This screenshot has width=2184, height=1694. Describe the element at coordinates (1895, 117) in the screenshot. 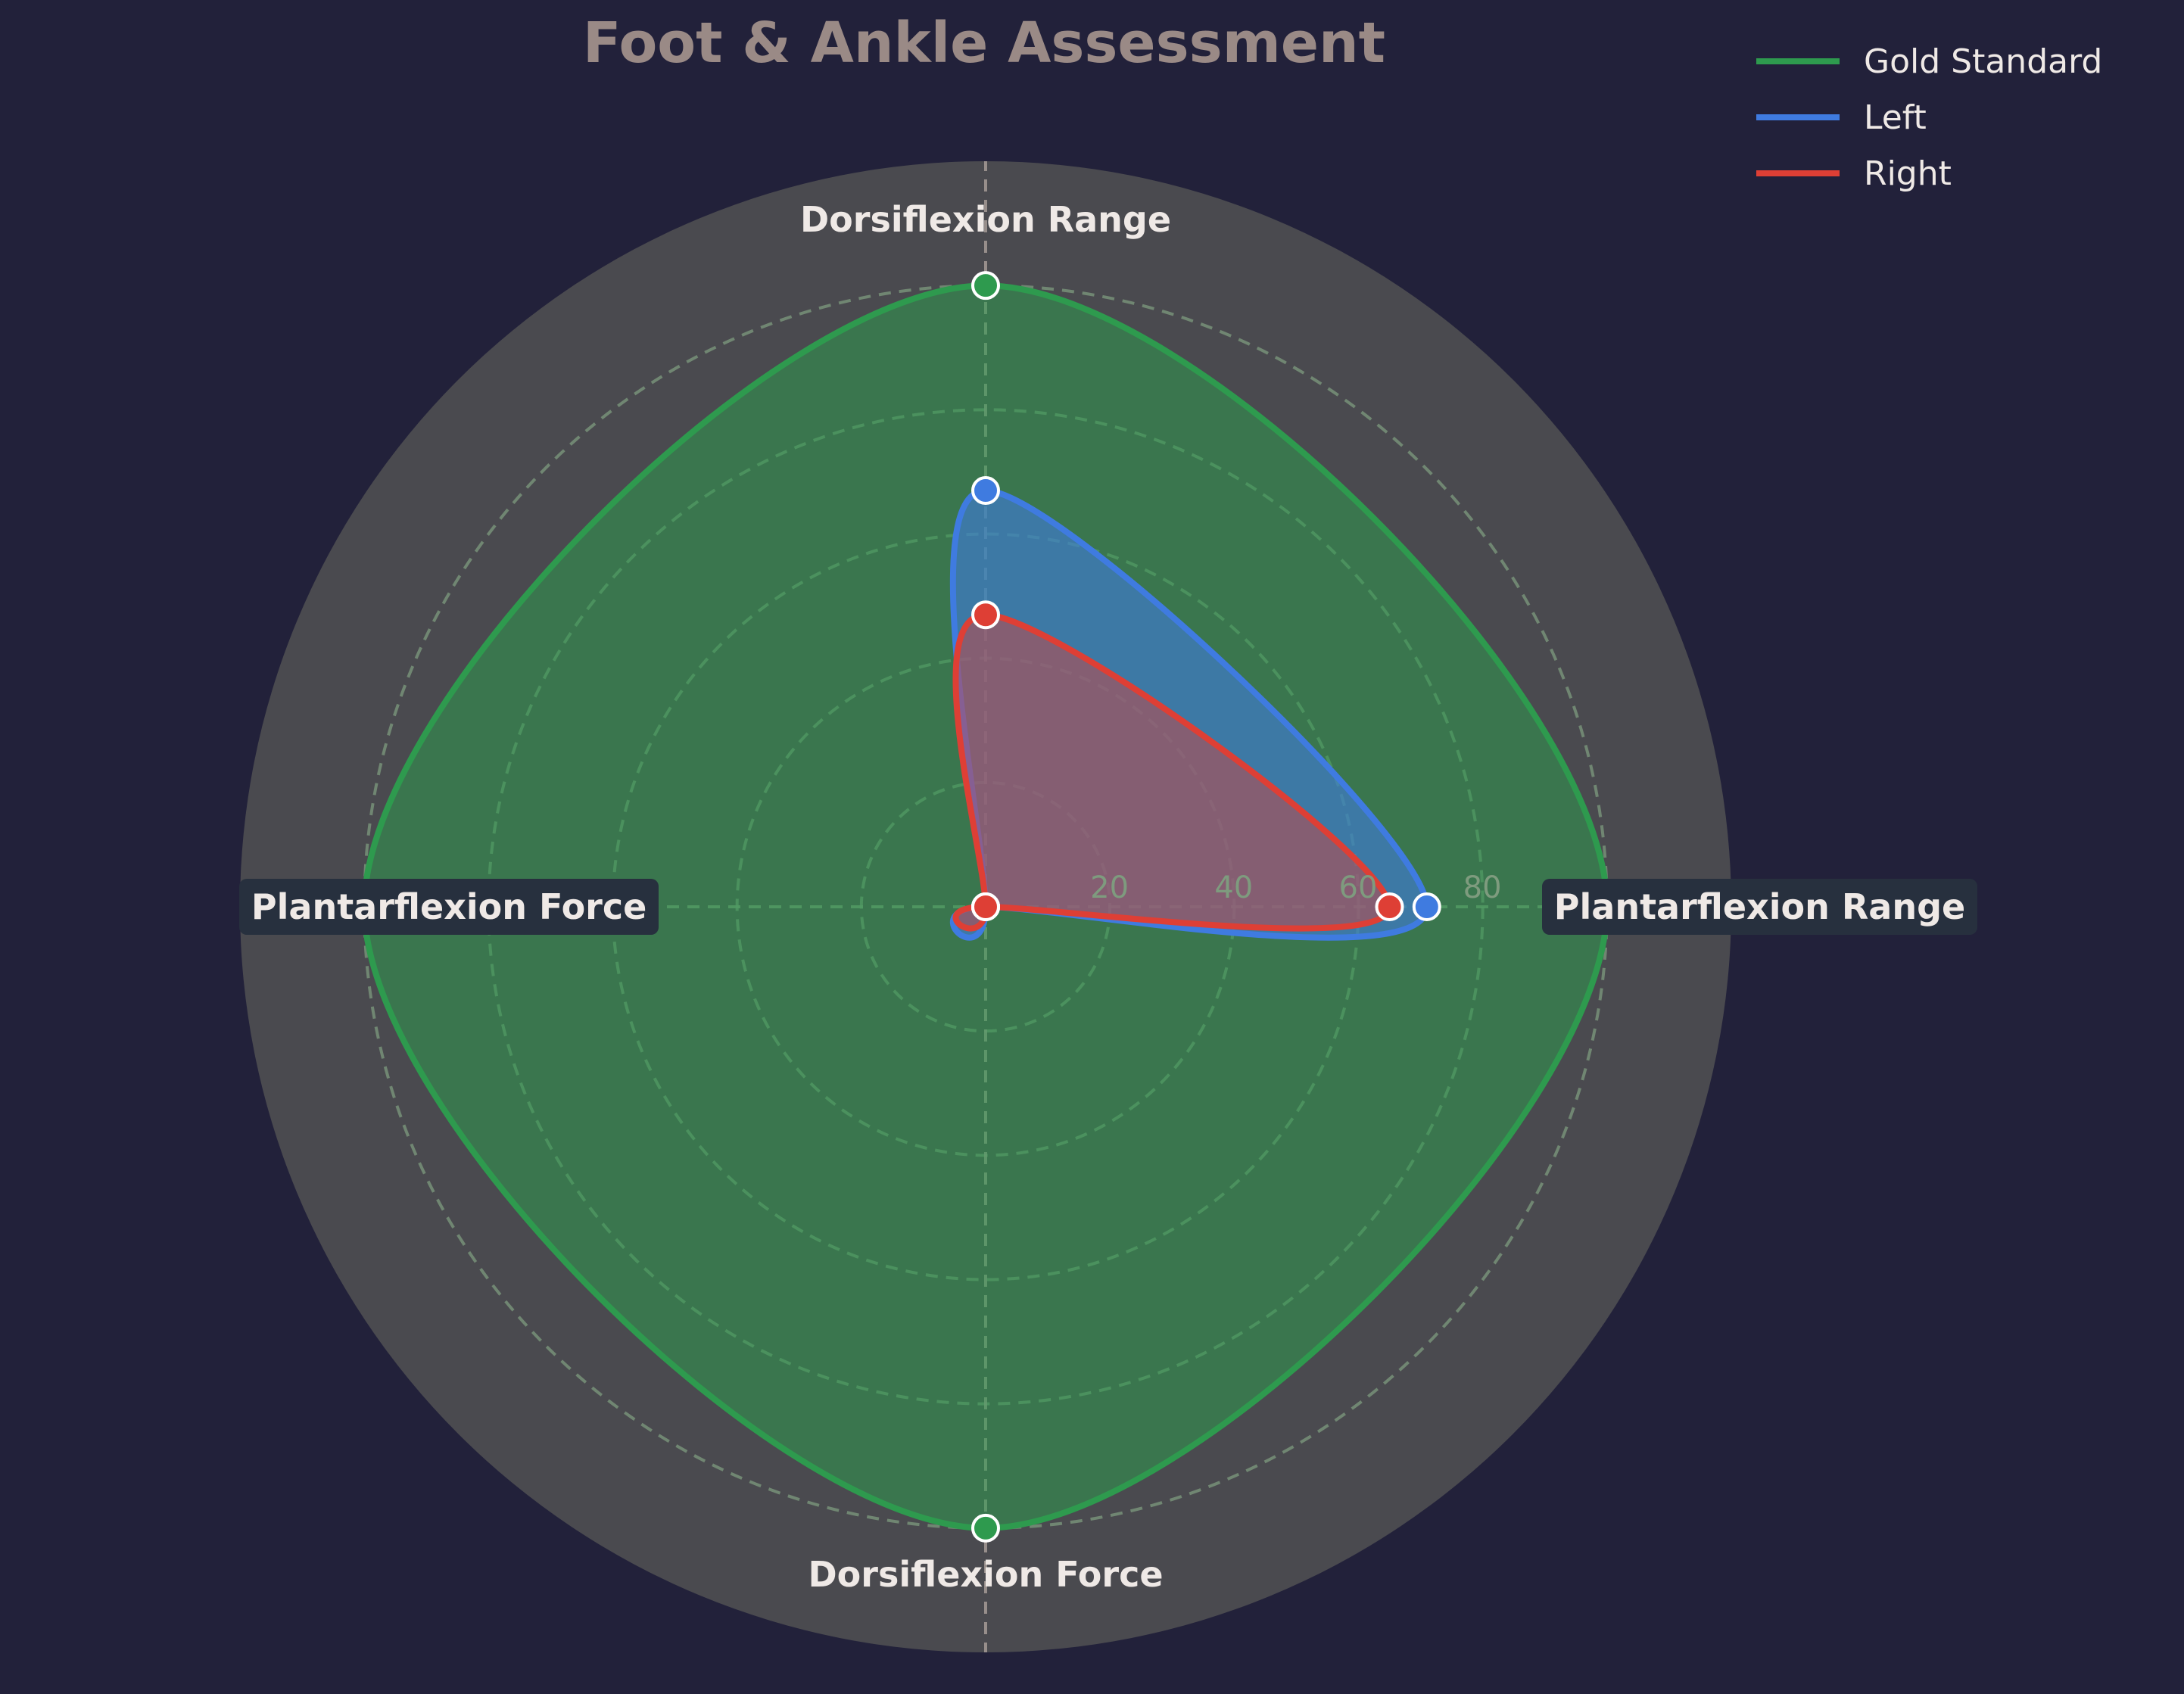

I see `legend-label: Left` at that location.